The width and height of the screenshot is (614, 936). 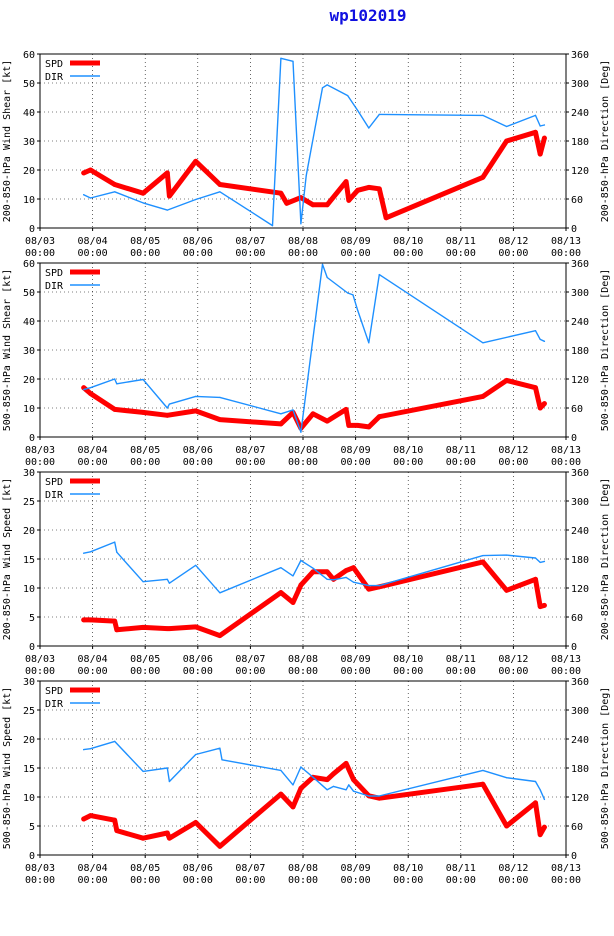 I want to click on x-tick-label-date: 08/10, so click(x=408, y=659).